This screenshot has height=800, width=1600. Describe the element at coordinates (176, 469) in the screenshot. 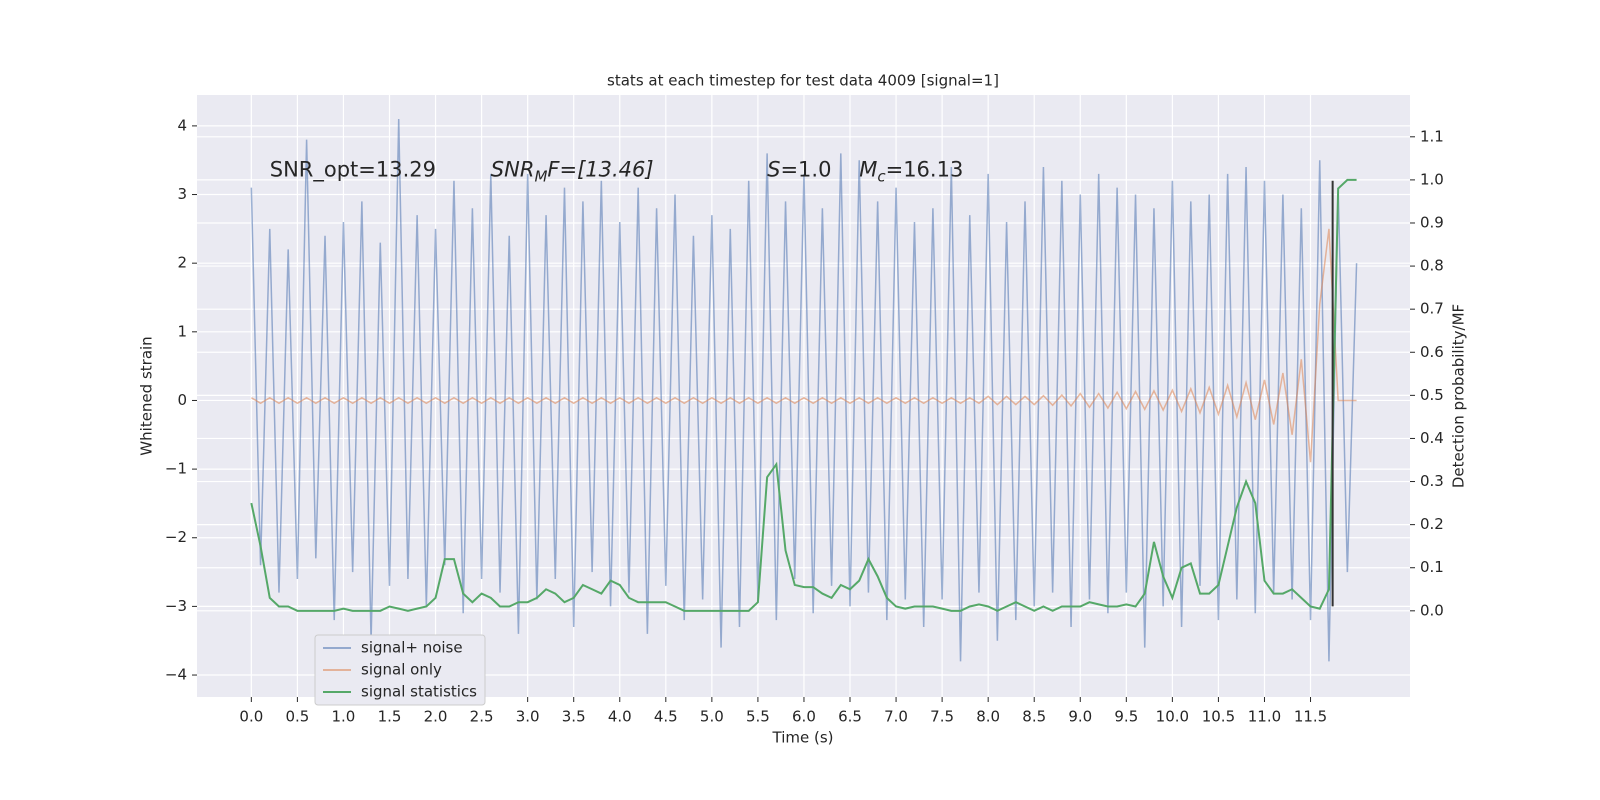

I see `y-tick-label: −1` at that location.